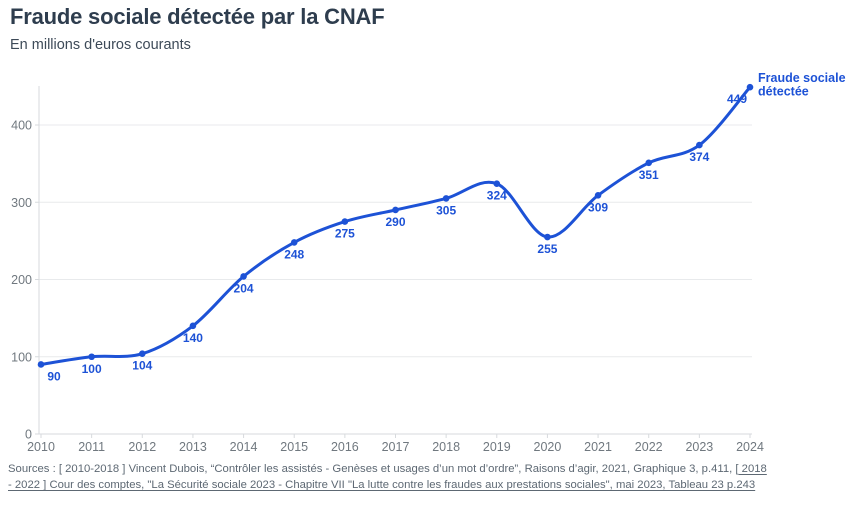  What do you see at coordinates (41, 447) in the screenshot?
I see `x-axis-label: 2010` at bounding box center [41, 447].